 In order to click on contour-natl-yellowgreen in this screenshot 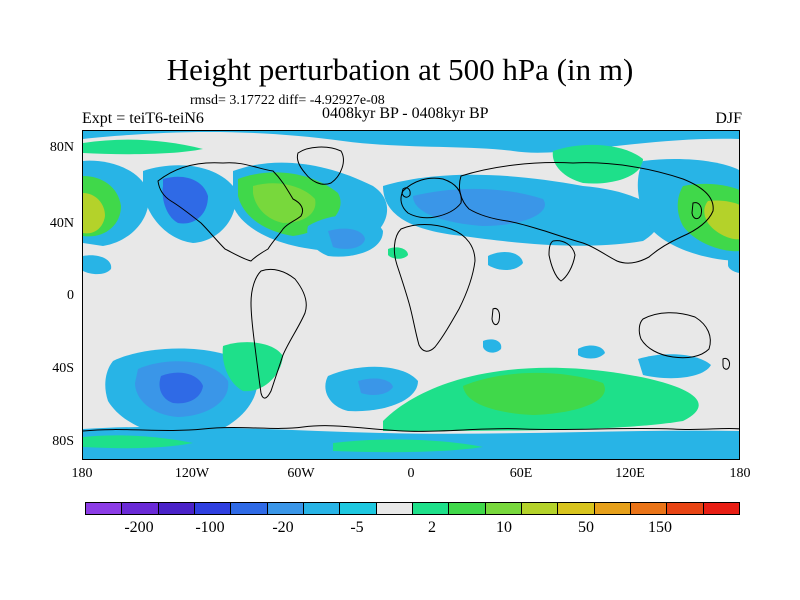, I will do `click(284, 203)`.